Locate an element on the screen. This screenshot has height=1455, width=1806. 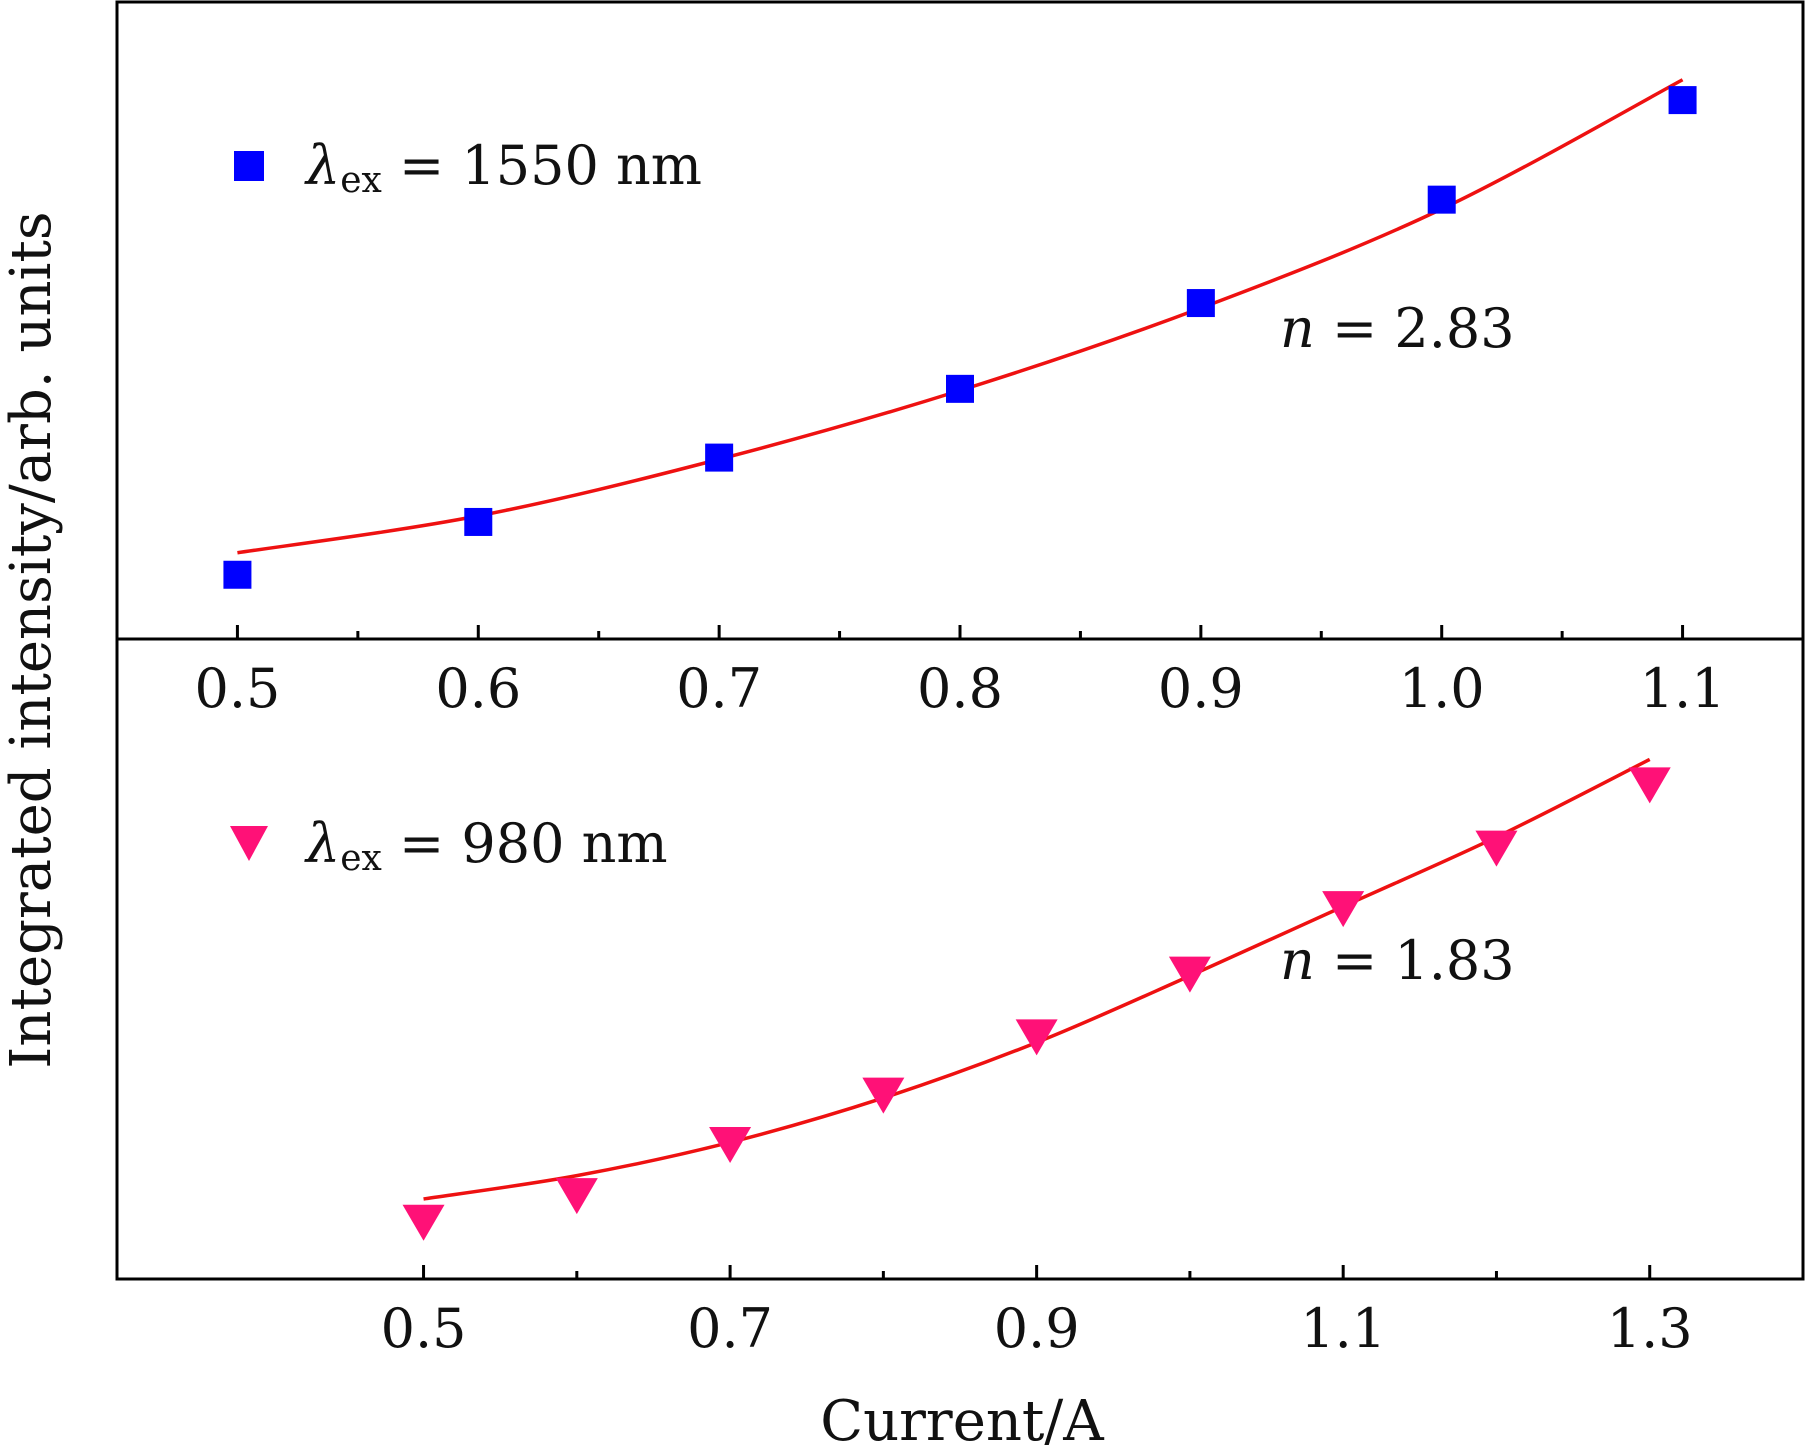
y-axis-title: Integrated intensity/arb. units is located at coordinates (32, 639).